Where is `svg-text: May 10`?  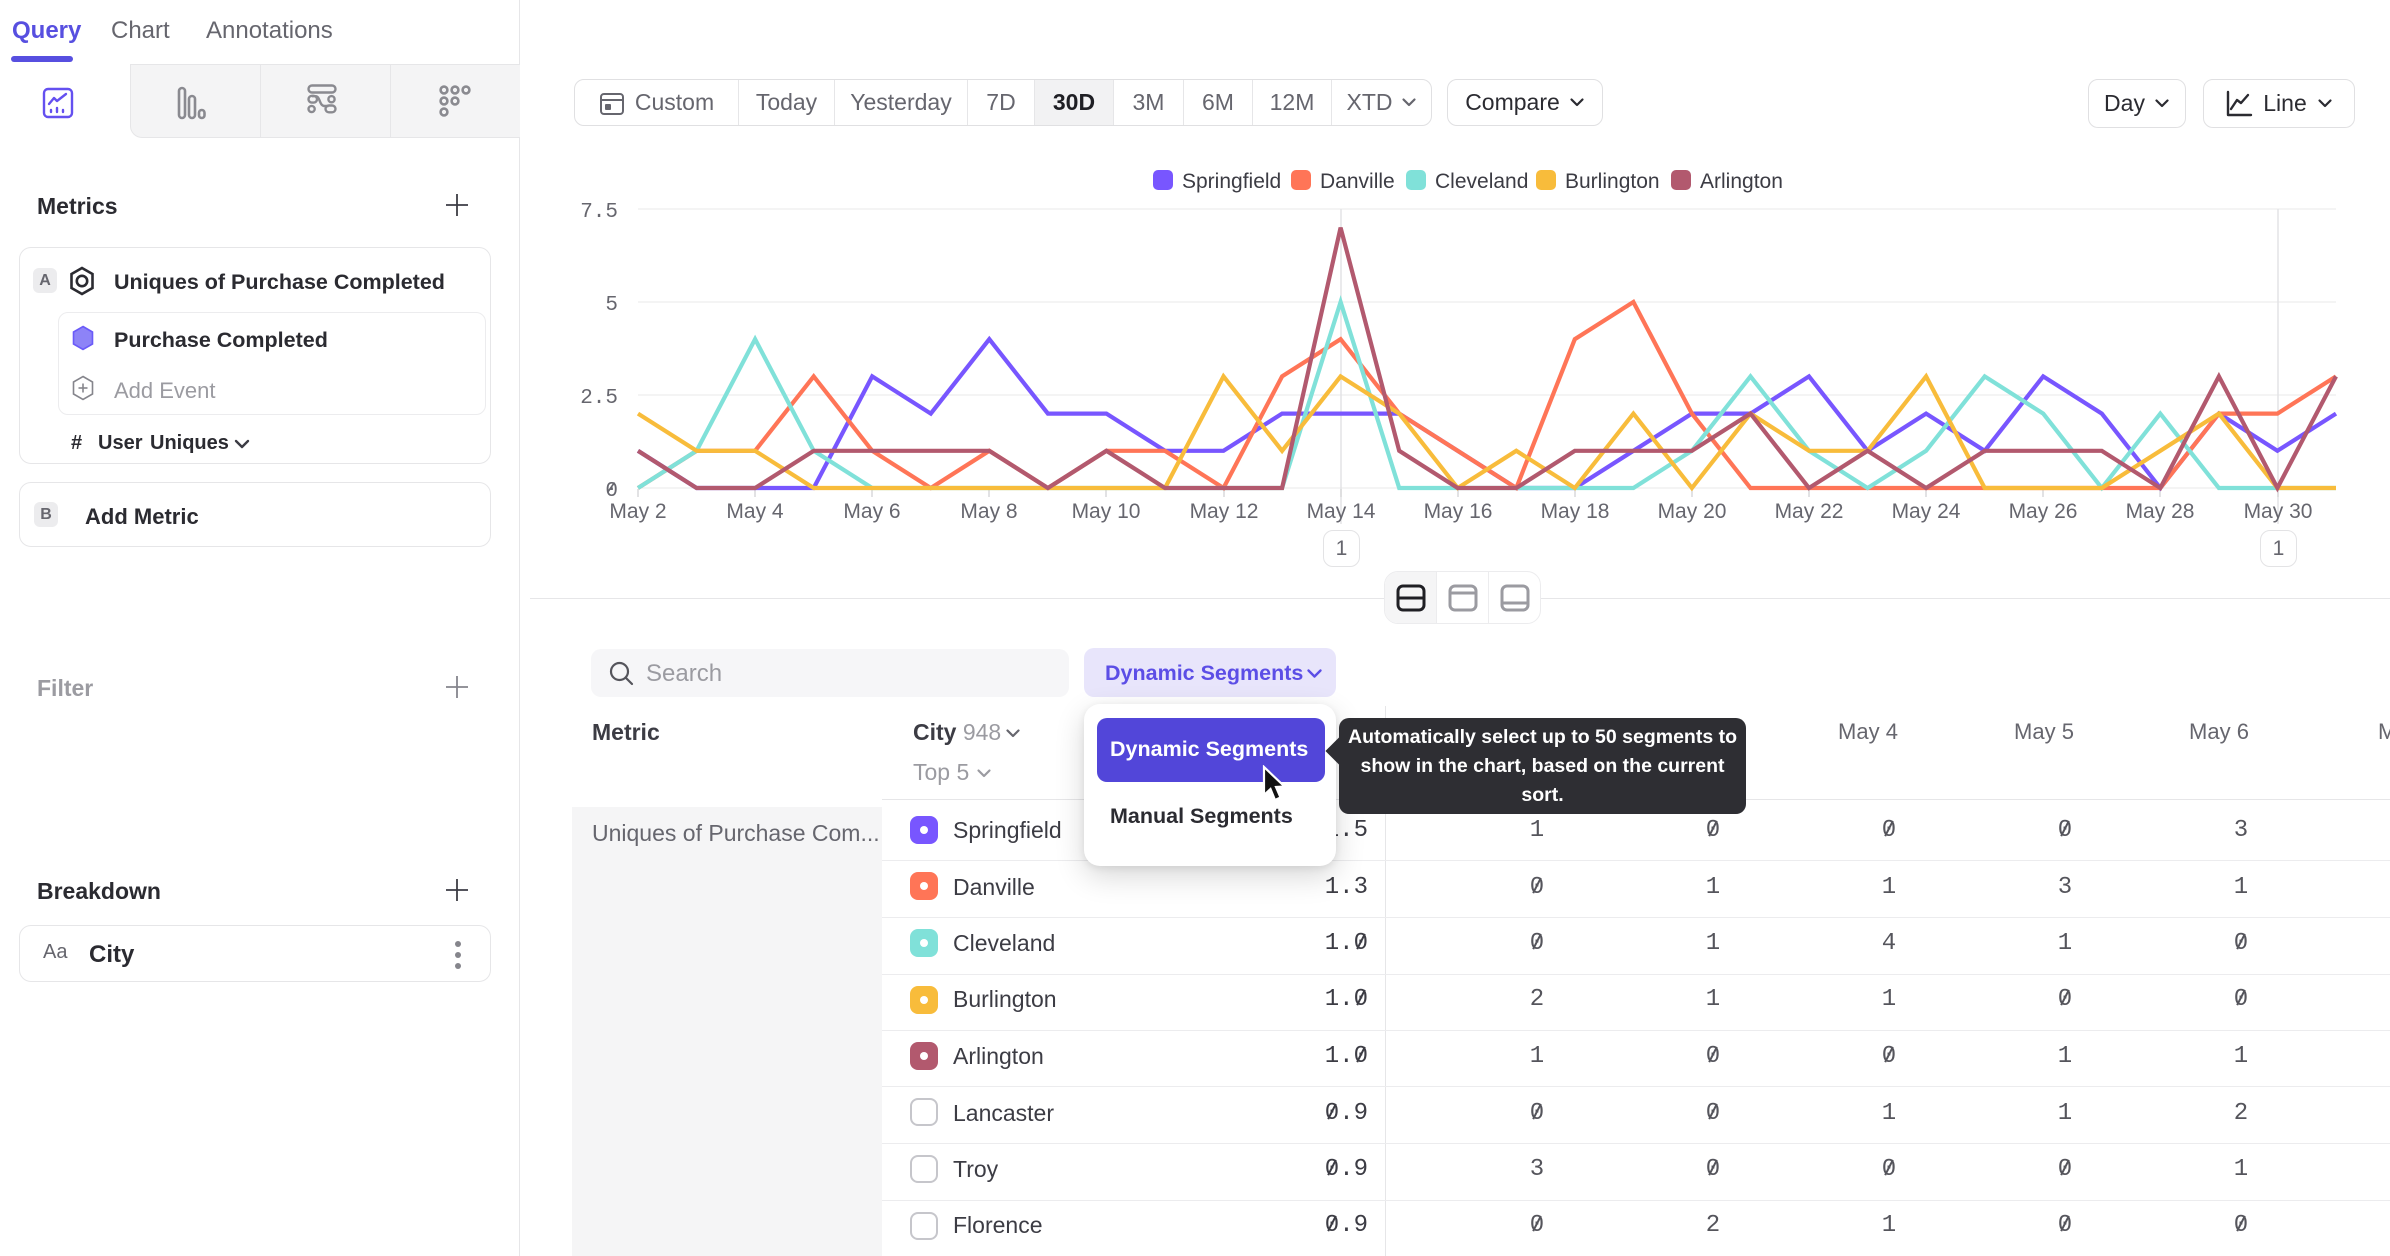 svg-text: May 10 is located at coordinates (1106, 511).